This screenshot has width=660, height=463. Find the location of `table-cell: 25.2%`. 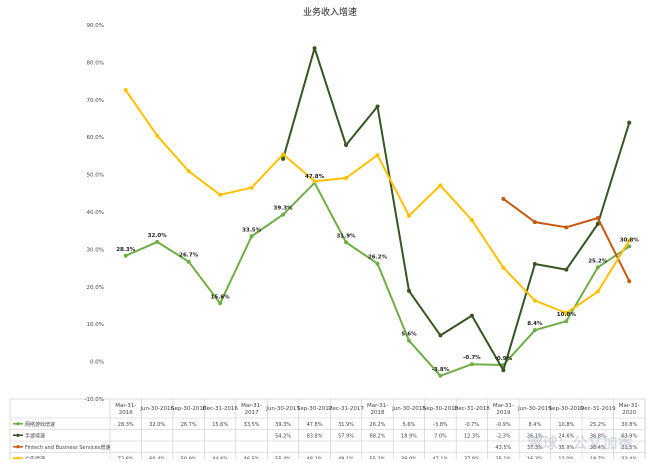

table-cell: 25.2% is located at coordinates (598, 425).